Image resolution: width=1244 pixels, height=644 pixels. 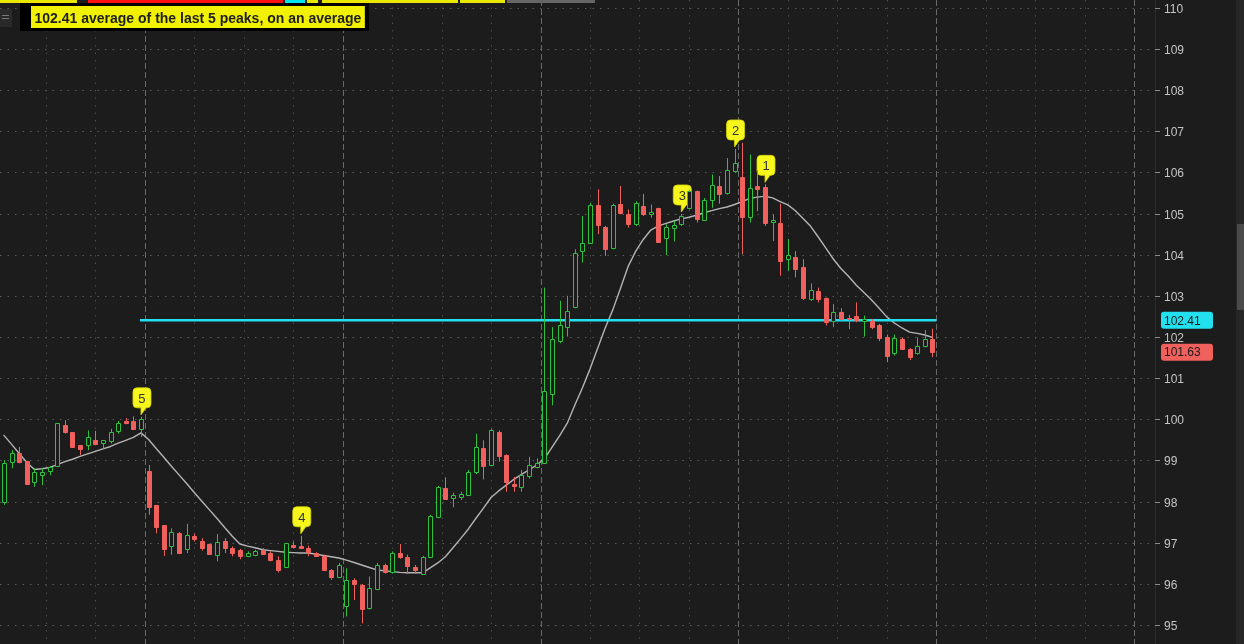 I want to click on y-tick-label: 95, so click(x=1171, y=625).